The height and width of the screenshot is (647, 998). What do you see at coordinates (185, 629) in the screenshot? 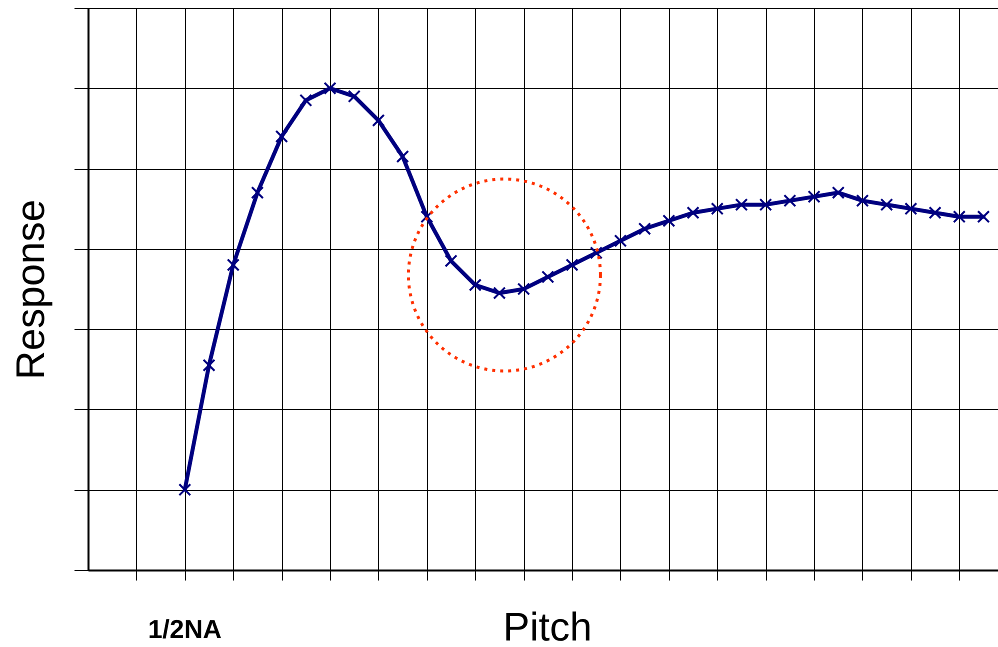
I see `text: 1/2NA` at bounding box center [185, 629].